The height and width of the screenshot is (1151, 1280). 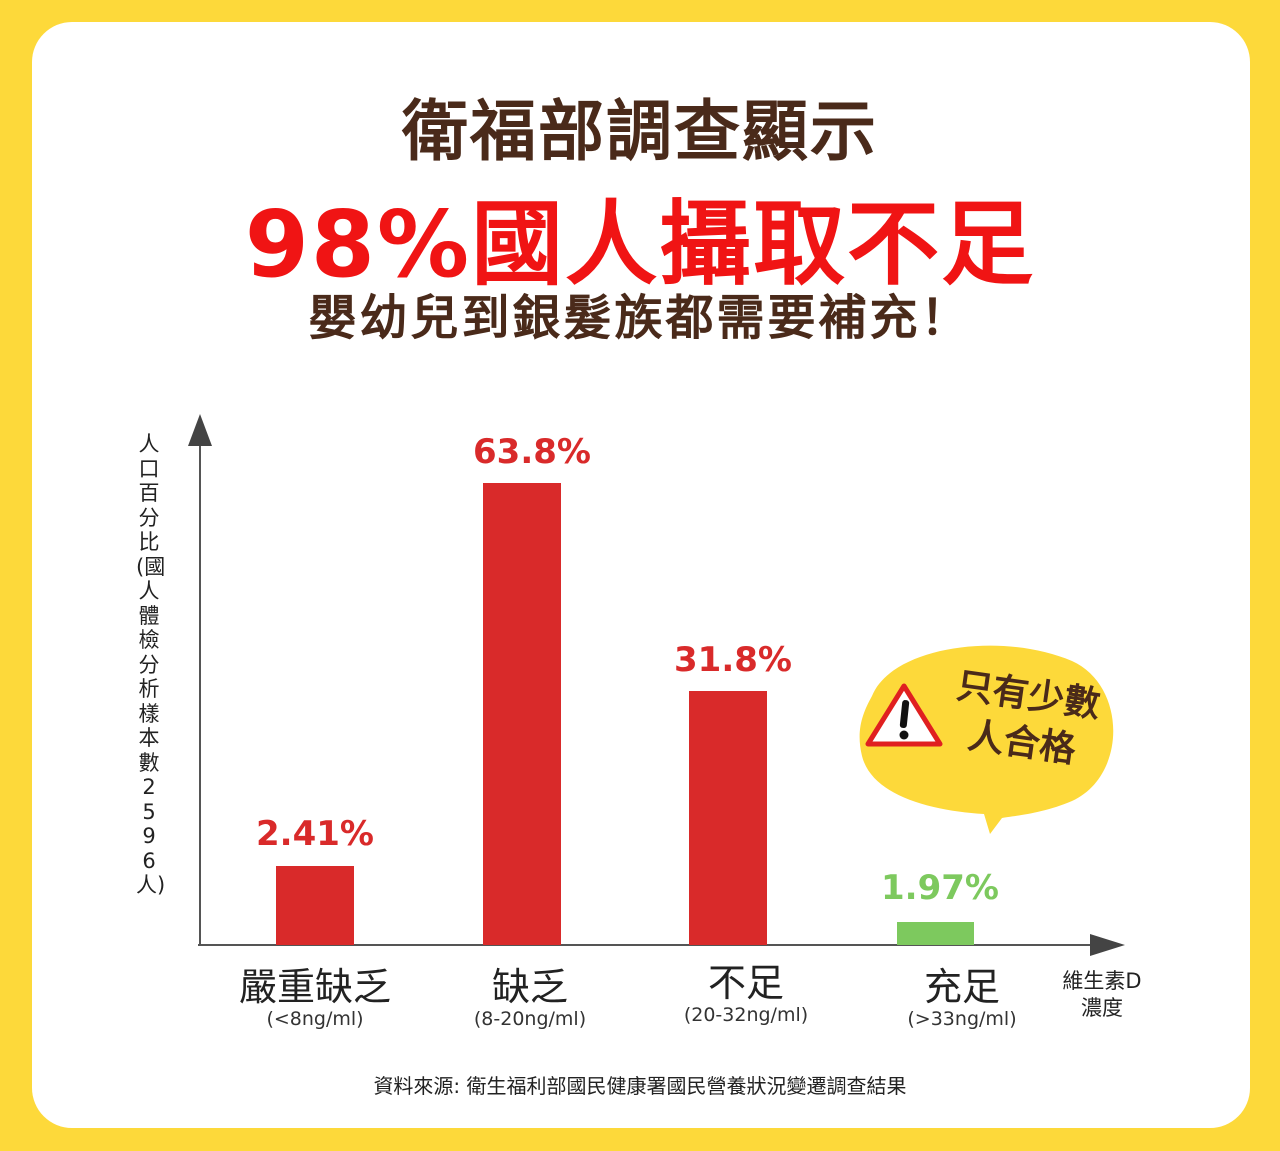 I want to click on category-range: (20-32ng/ml), so click(x=746, y=1015).